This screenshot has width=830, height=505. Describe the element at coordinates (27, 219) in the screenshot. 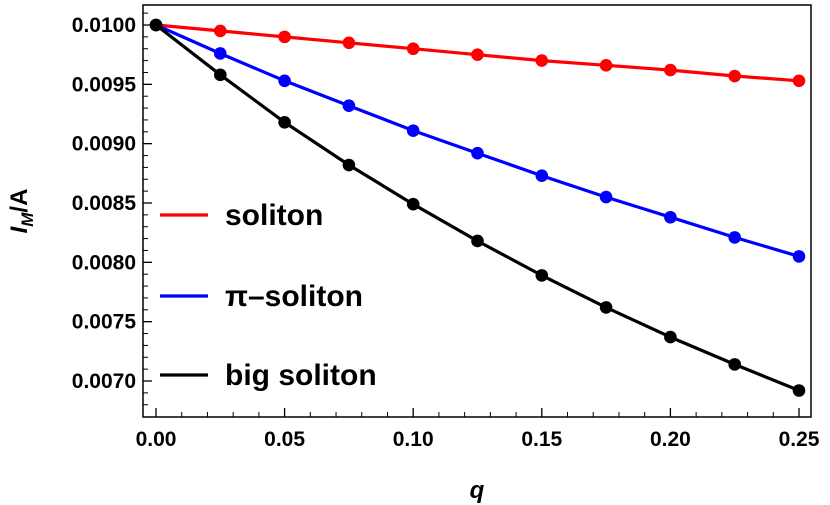

I see `y-axis-label-subscript: M` at that location.